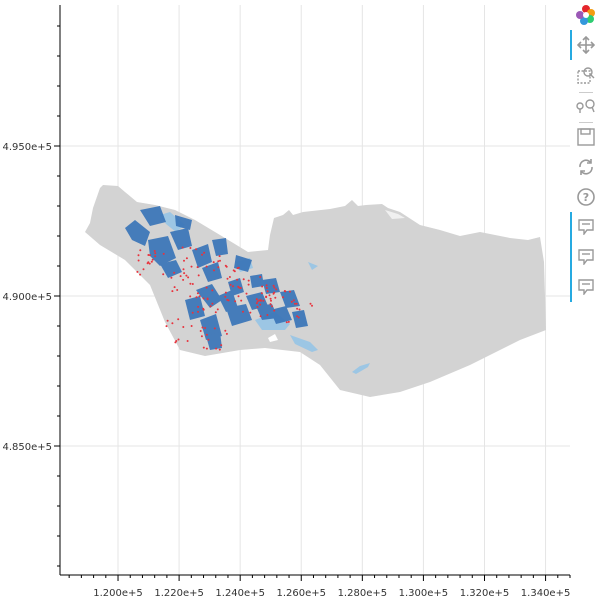 The width and height of the screenshot is (600, 600). I want to click on save-icon, so click(586, 137).